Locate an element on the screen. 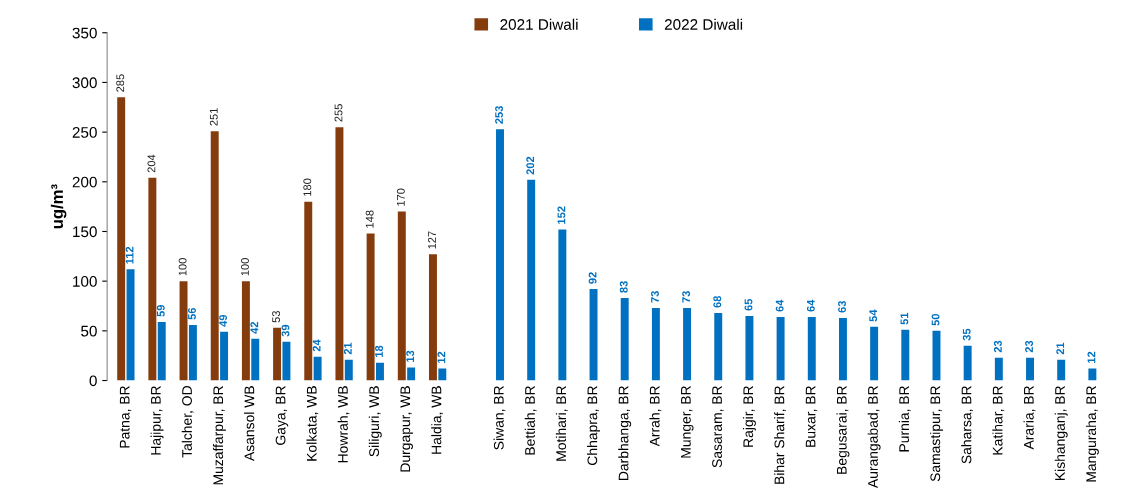 The width and height of the screenshot is (1128, 504). x-tick-label: Gaya, BR is located at coordinates (282, 415).